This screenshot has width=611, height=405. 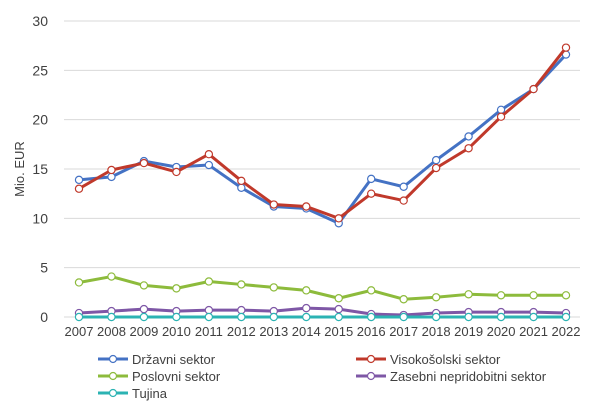 I want to click on x-tick-label: 2021, so click(x=533, y=331).